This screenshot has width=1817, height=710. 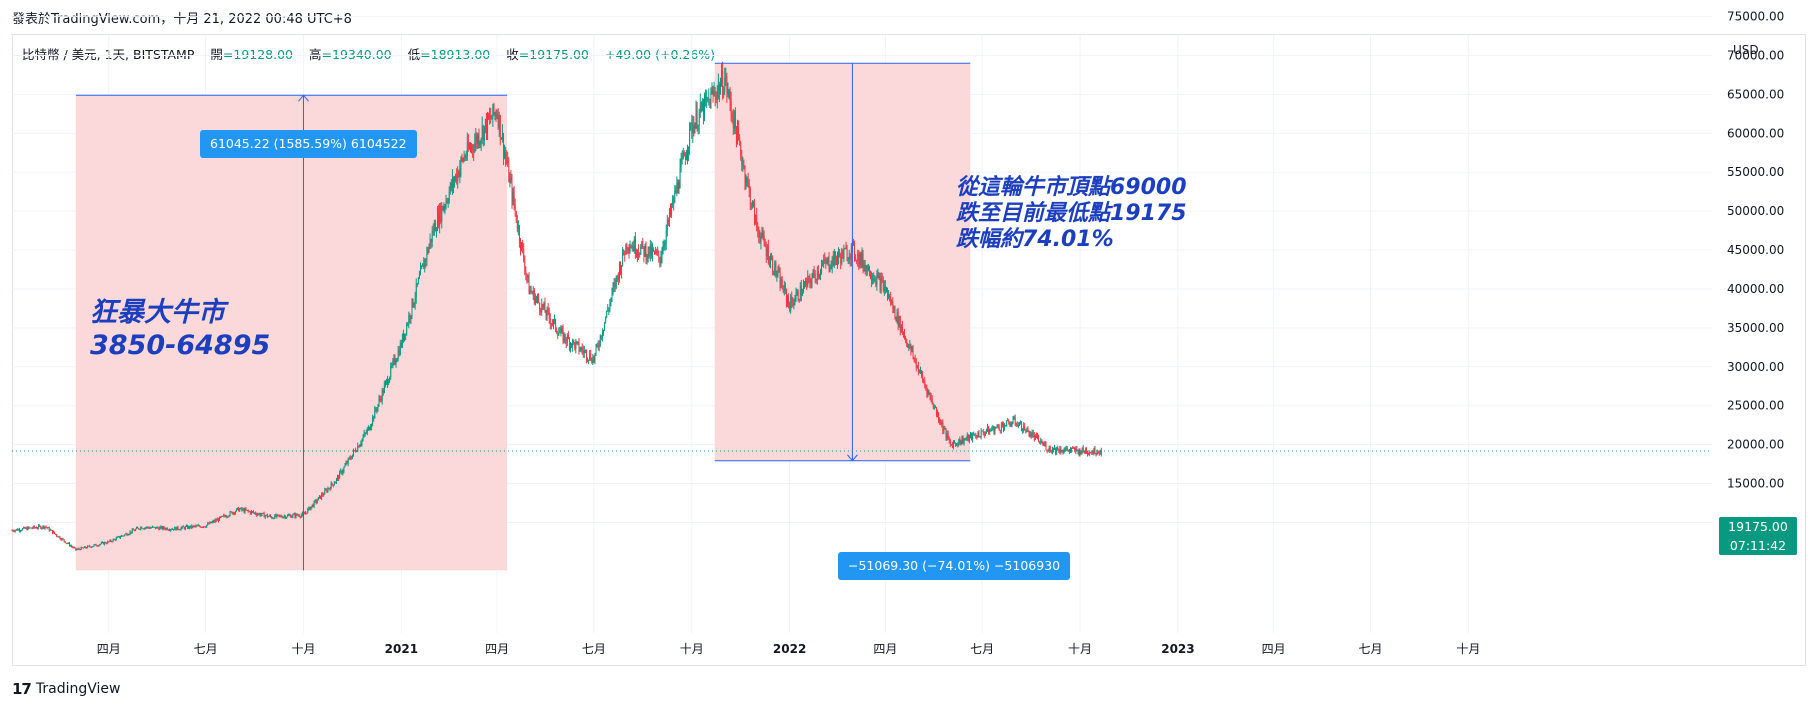 What do you see at coordinates (66, 689) in the screenshot?
I see `tradingview-brand: 17 TradingView` at bounding box center [66, 689].